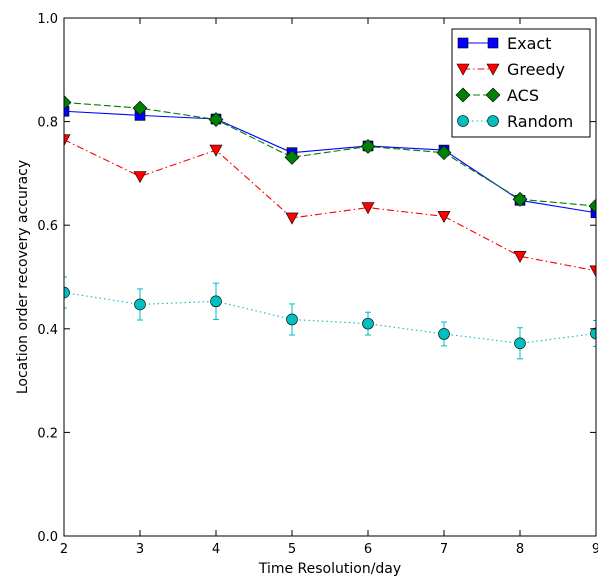 The width and height of the screenshot is (598, 576). Describe the element at coordinates (368, 549) in the screenshot. I see `x-tick-label: 6` at that location.